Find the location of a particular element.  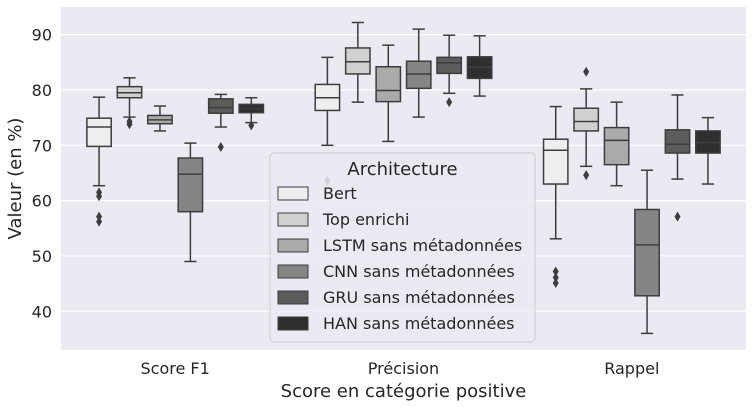

y-ticks: 40 50 60 70 80 90 is located at coordinates (42, 174).